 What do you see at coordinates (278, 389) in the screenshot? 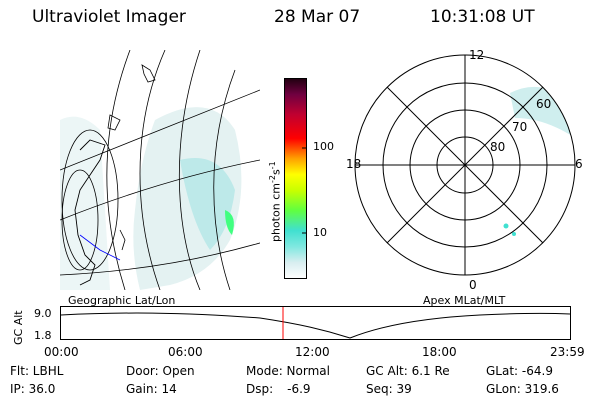
I see `info-dsp: Dsp: -6.9` at bounding box center [278, 389].